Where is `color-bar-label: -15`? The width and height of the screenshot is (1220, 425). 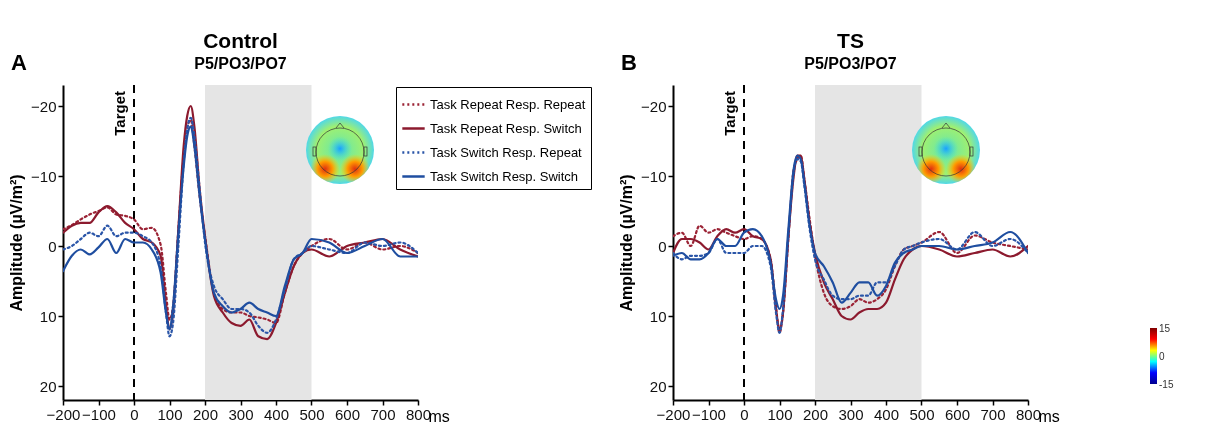
color-bar-label: -15 is located at coordinates (1166, 384).